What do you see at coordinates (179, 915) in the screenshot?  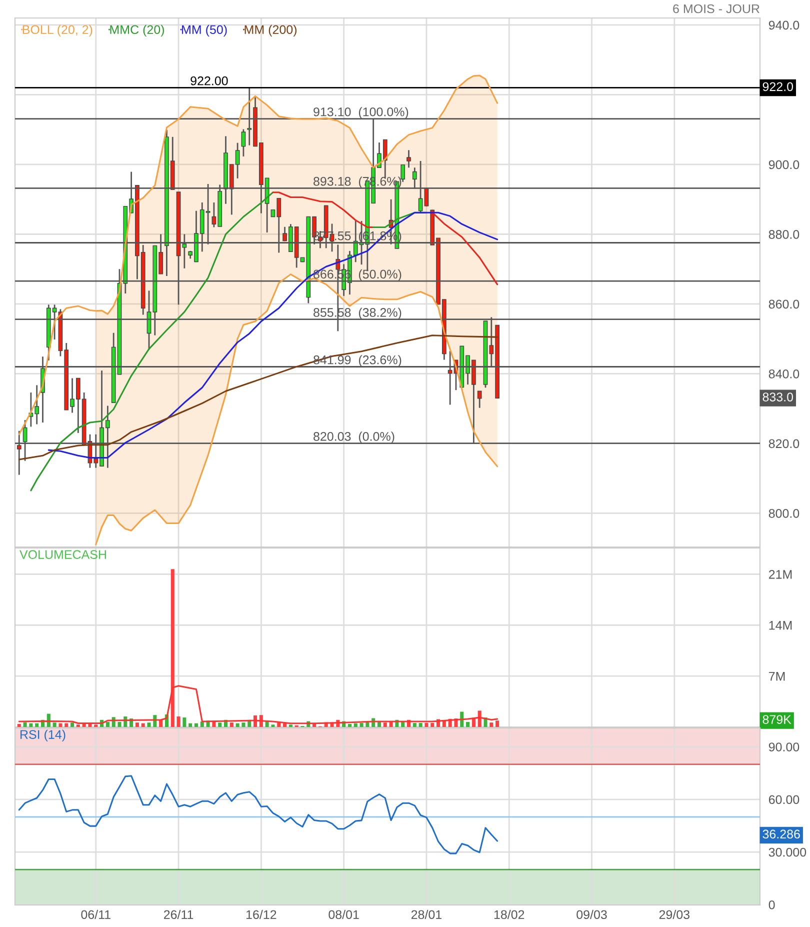 I see `x-tick-label: 26/11` at bounding box center [179, 915].